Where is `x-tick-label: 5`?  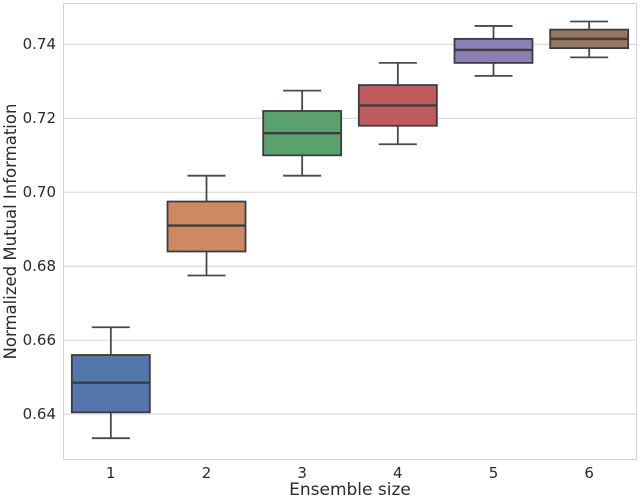 x-tick-label: 5 is located at coordinates (493, 473).